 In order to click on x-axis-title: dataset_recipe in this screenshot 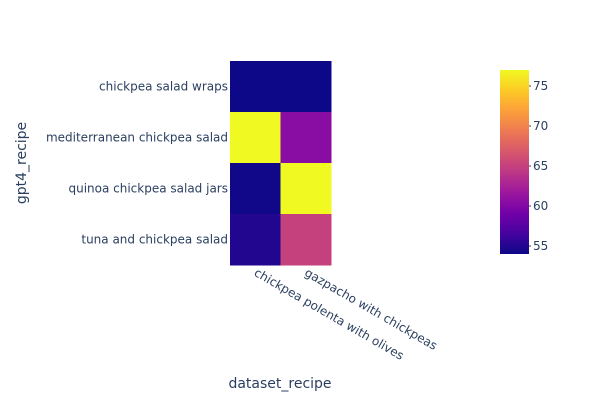, I will do `click(279, 384)`.